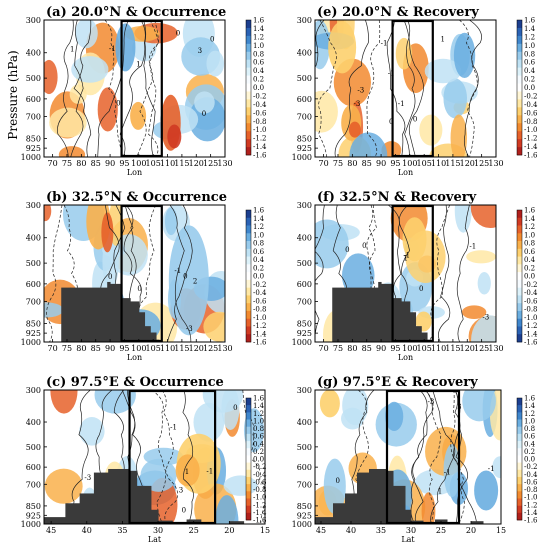 Image resolution: width=541 pixels, height=550 pixels. I want to click on x-tick-label: 80, so click(81, 348).